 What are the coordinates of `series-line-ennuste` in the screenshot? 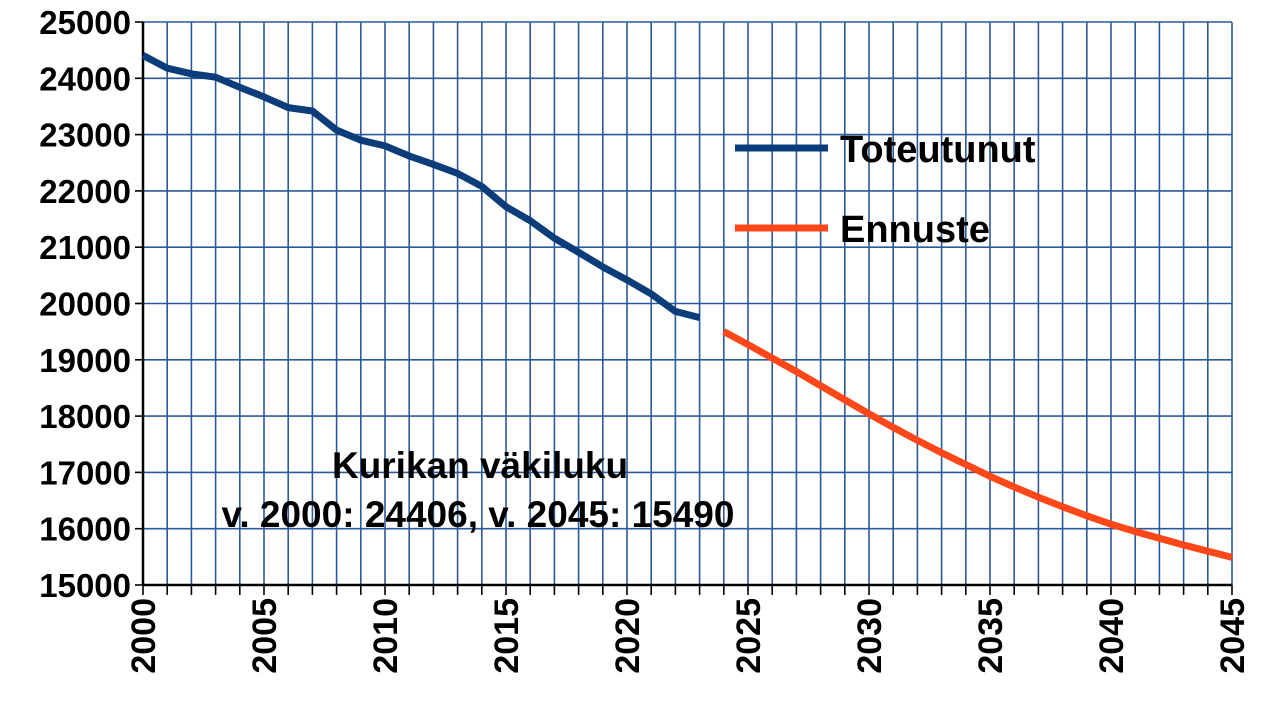 It's located at (977, 444).